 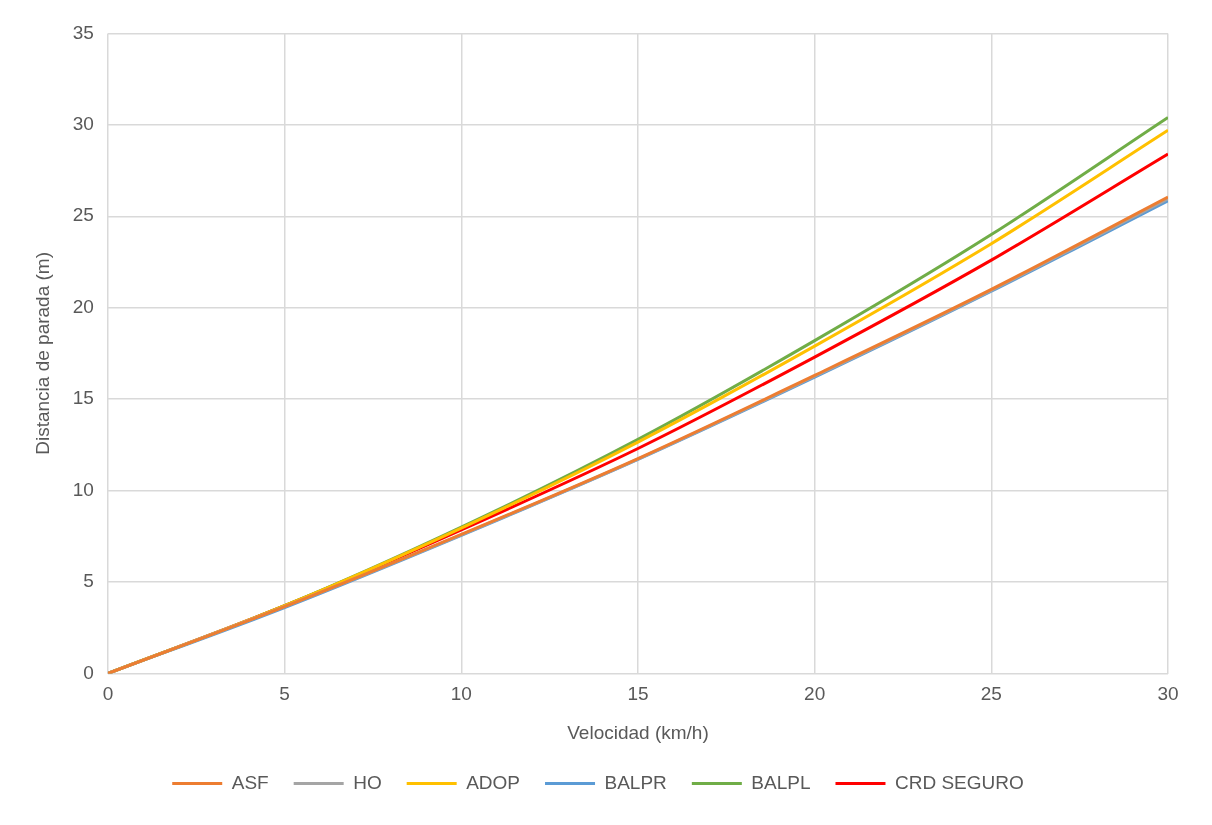 I want to click on x-tick-label: 10, so click(x=461, y=694).